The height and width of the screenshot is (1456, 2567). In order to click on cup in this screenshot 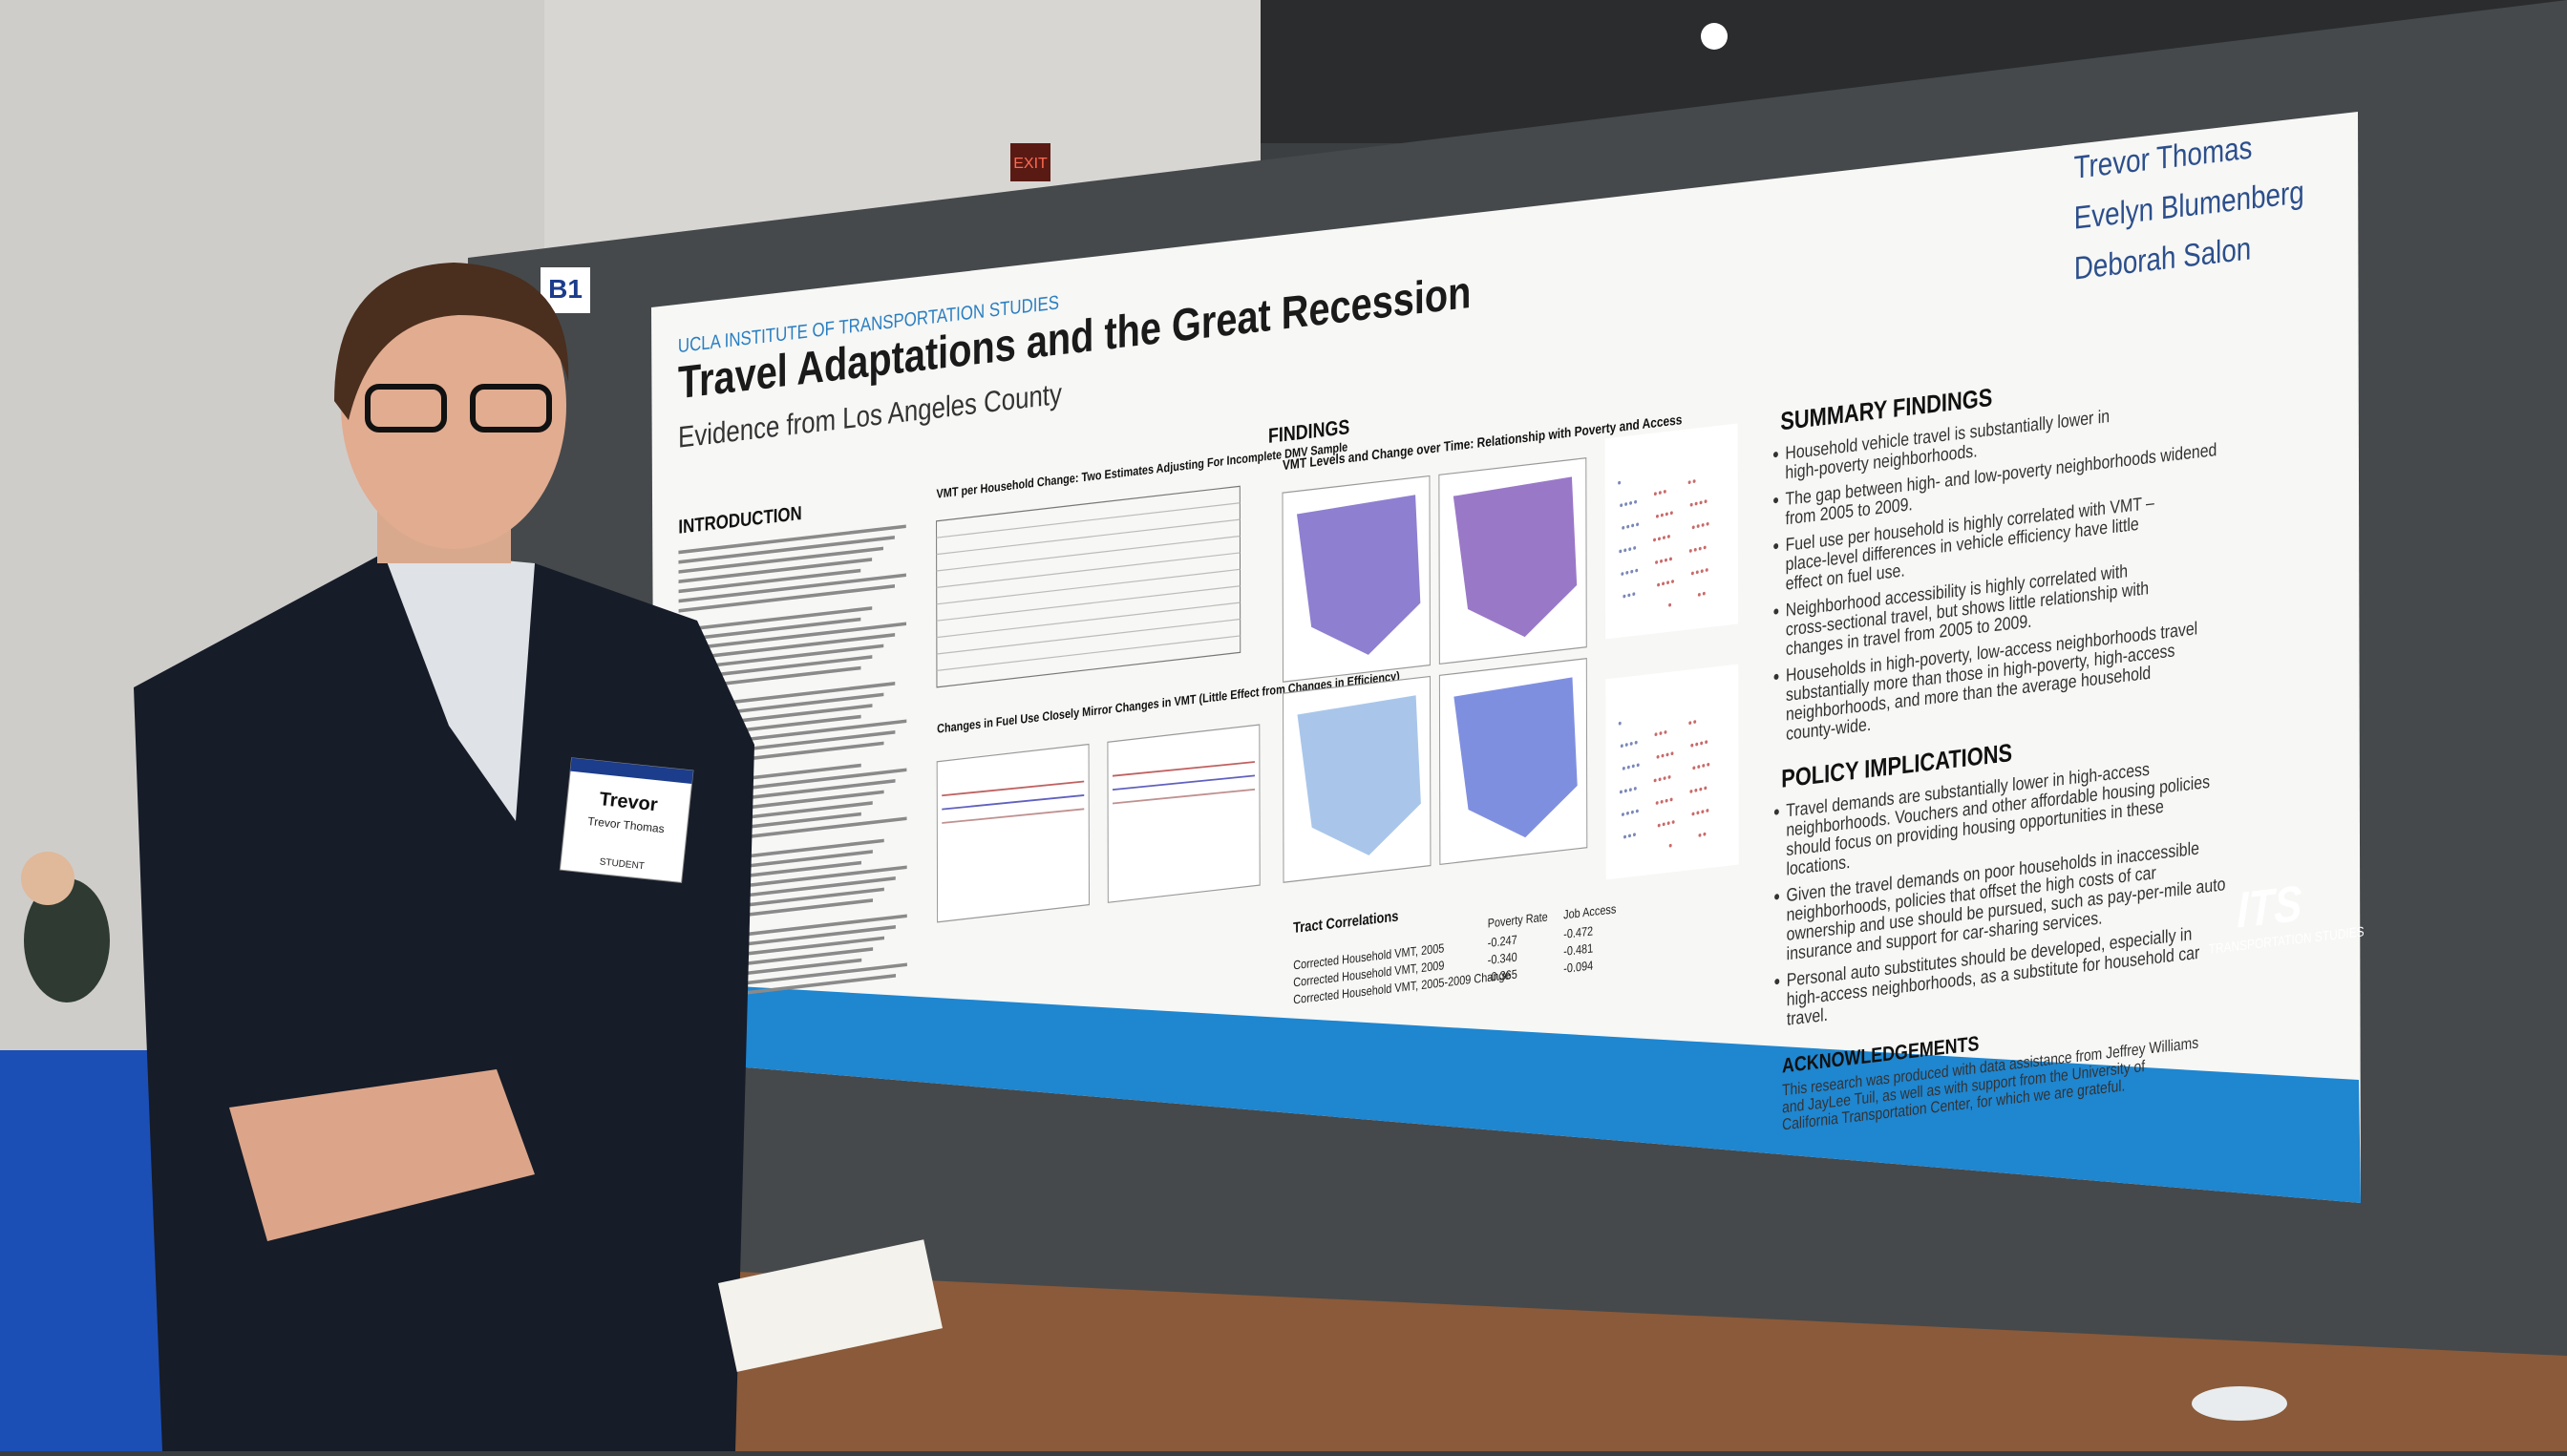, I will do `click(2239, 1403)`.